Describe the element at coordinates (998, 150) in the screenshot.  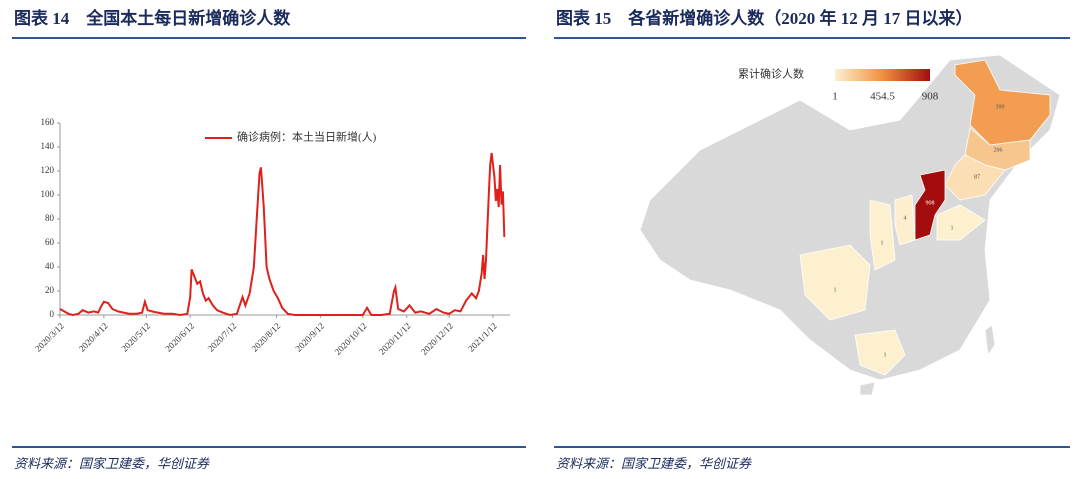
I see `region-label: 206` at that location.